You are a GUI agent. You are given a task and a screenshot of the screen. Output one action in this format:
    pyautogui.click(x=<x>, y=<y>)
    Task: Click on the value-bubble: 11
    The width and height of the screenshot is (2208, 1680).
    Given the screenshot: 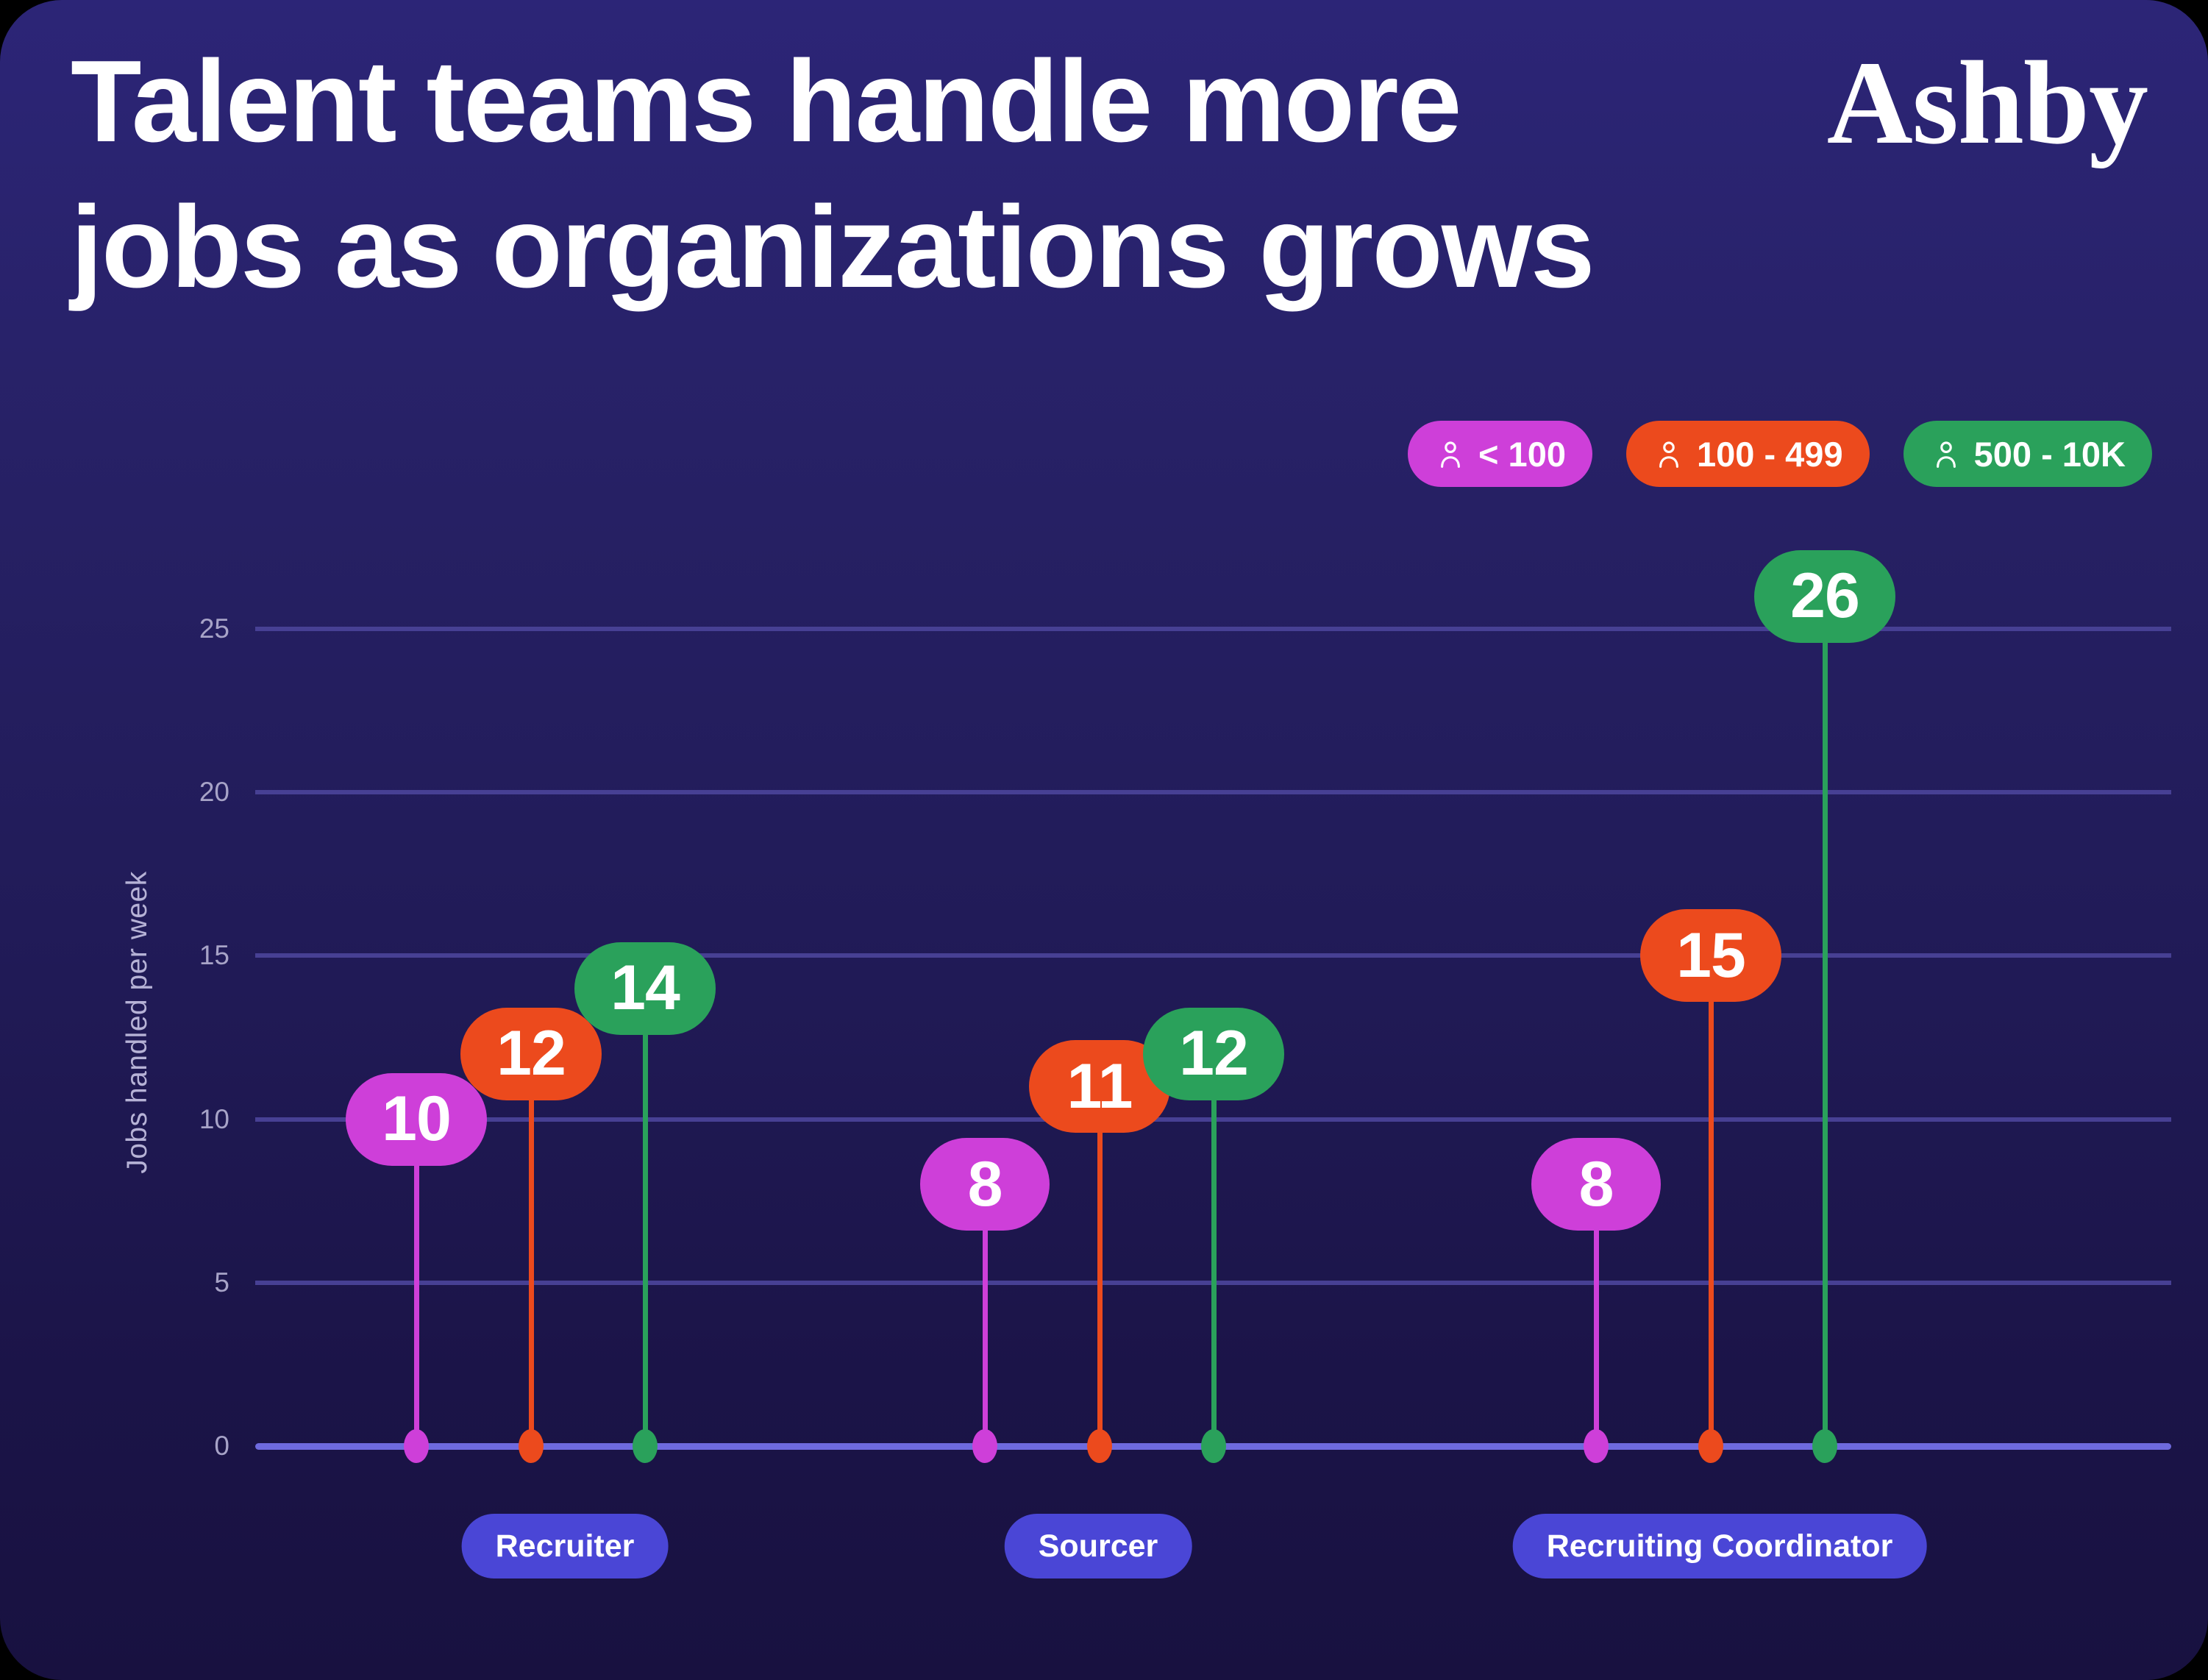 What is the action you would take?
    pyautogui.click(x=1099, y=1086)
    